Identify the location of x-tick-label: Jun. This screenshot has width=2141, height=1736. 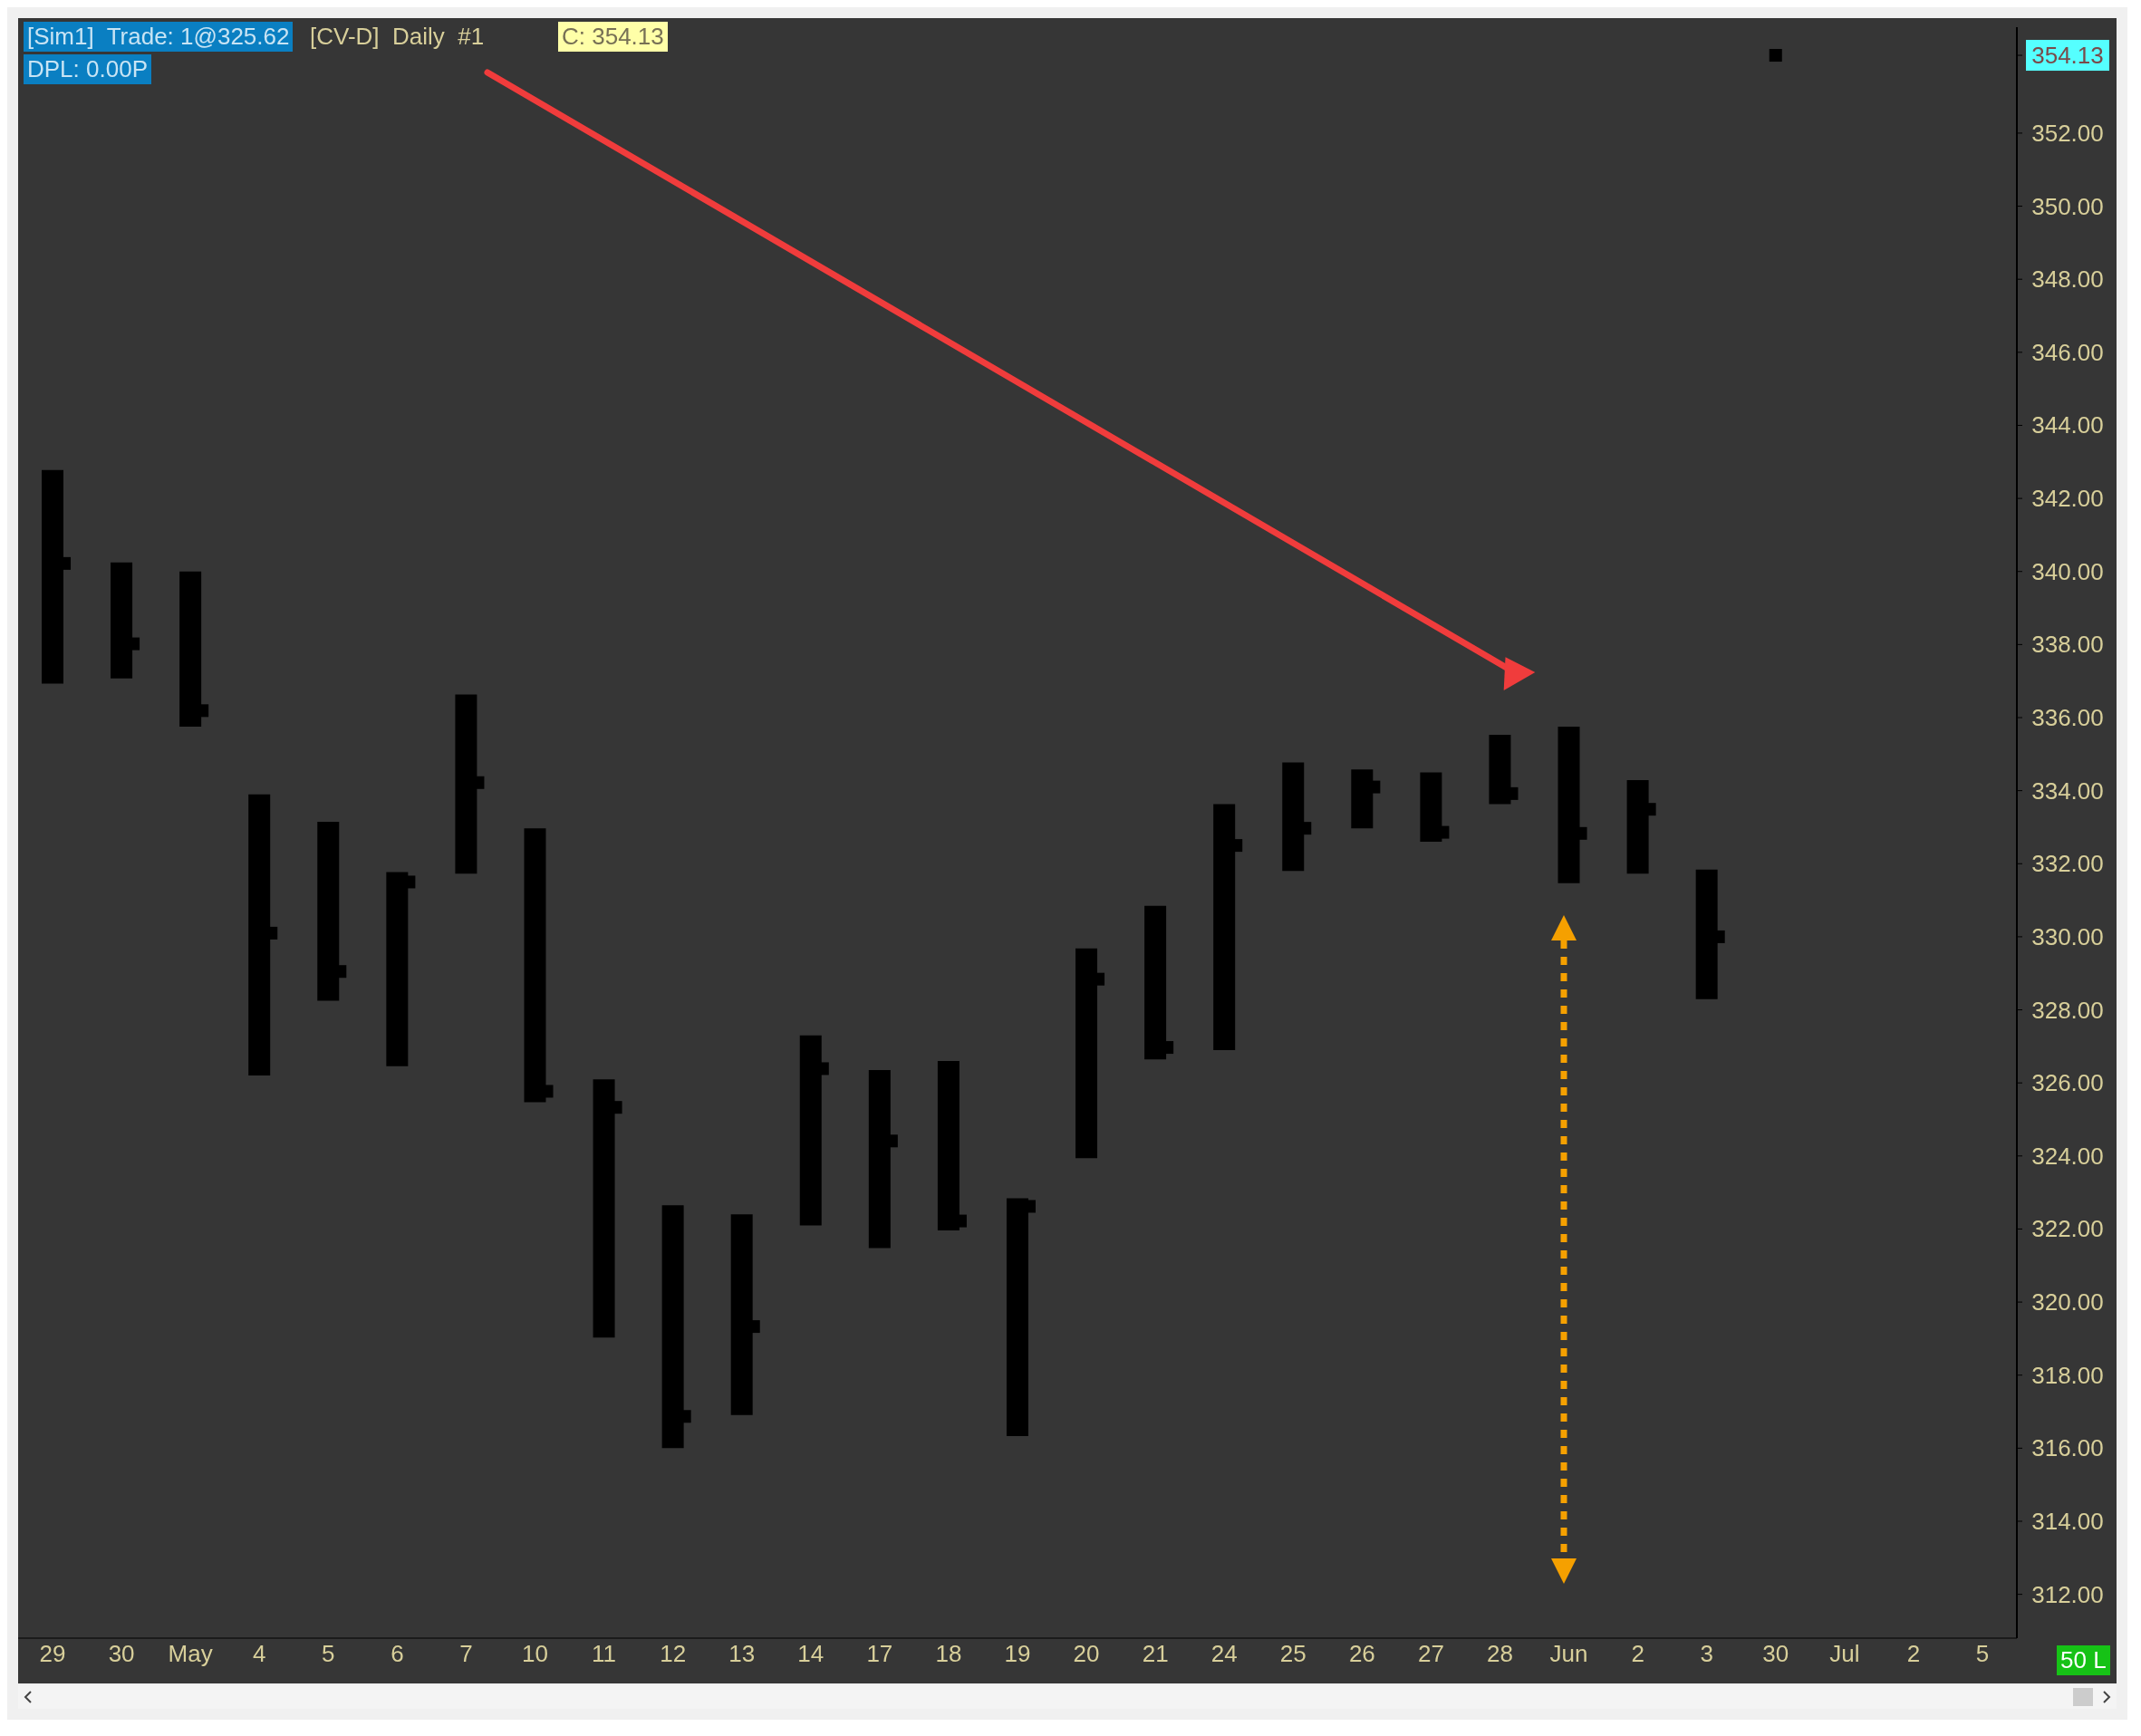
(1568, 1654).